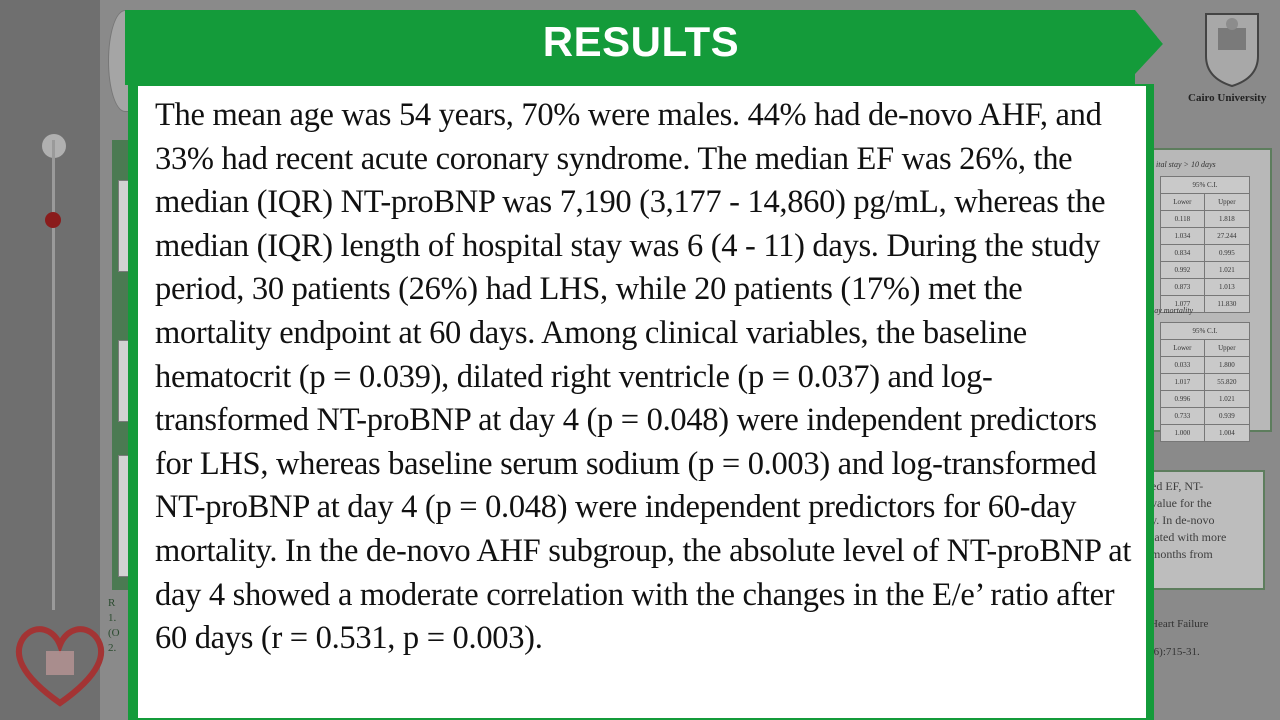  I want to click on reference-line: 2., so click(112, 648).